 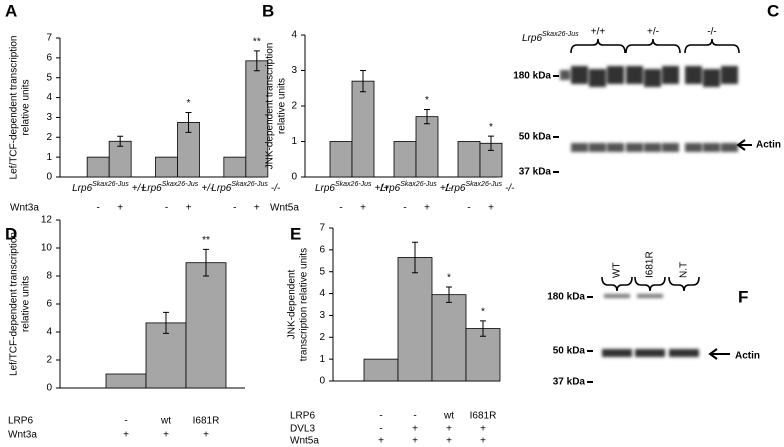 What do you see at coordinates (270, 106) in the screenshot?
I see `y-axis-label: JNK-dependent transcription` at bounding box center [270, 106].